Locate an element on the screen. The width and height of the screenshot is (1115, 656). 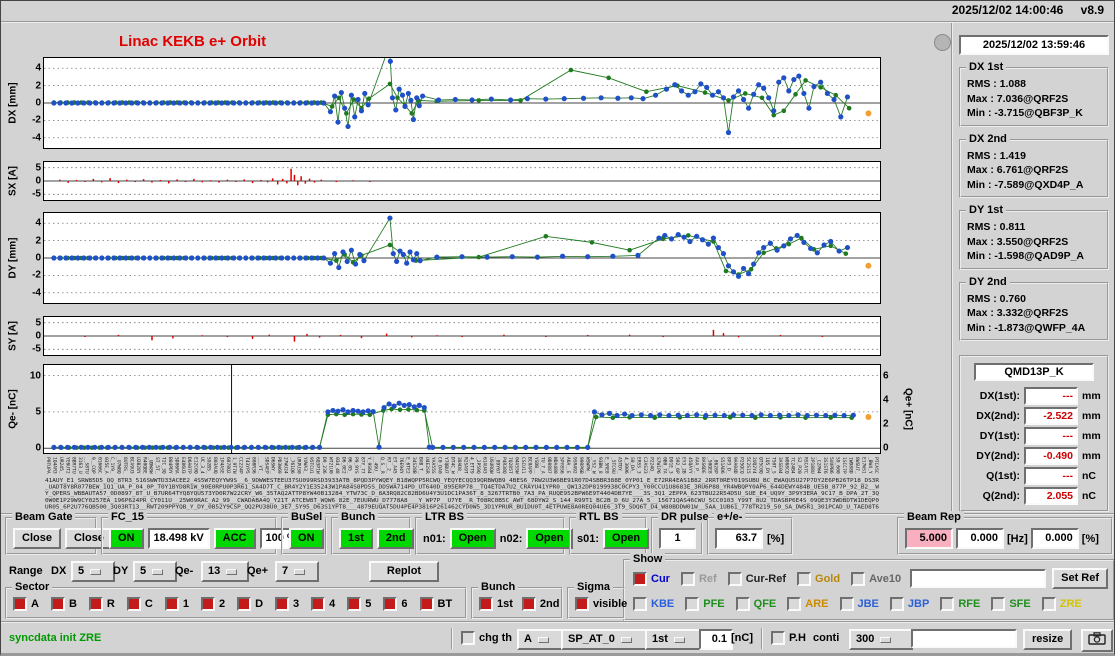
camera-button is located at coordinates (1097, 640).